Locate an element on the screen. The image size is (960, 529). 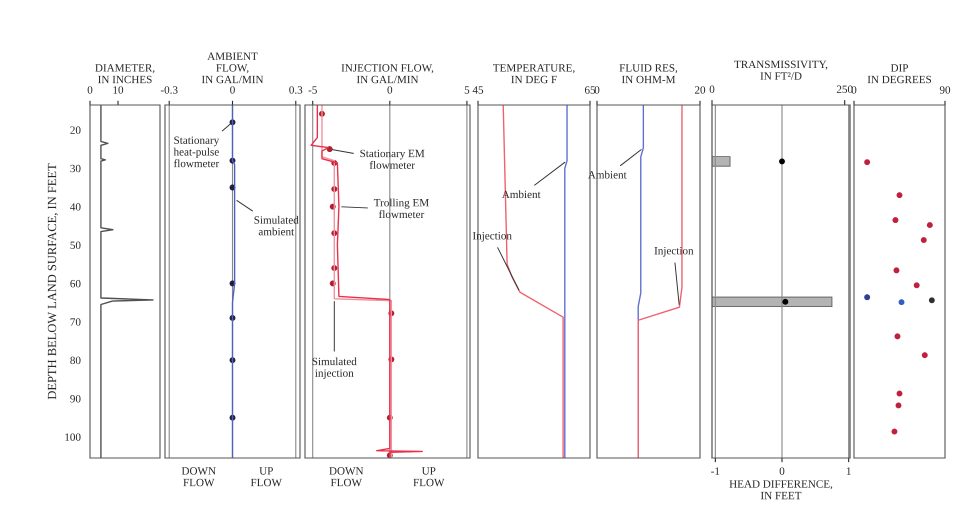
y-tick-label: 60 is located at coordinates (75, 284).